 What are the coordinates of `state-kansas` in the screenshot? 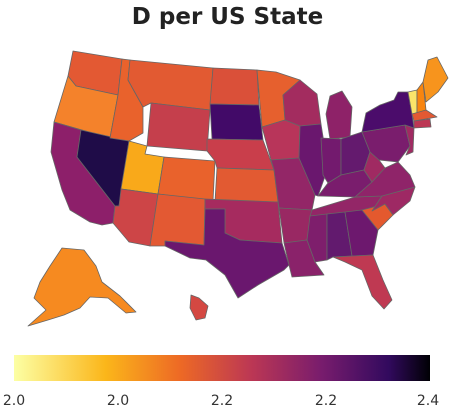 It's located at (246, 185).